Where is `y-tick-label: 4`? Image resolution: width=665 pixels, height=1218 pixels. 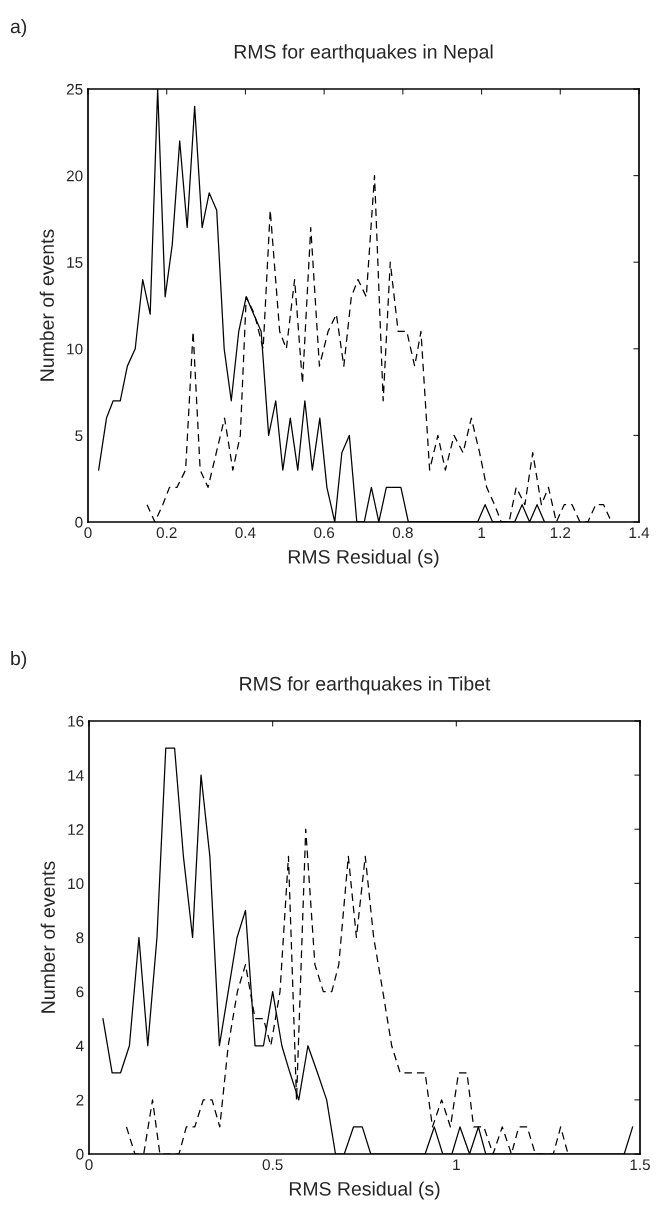 y-tick-label: 4 is located at coordinates (79, 1046).